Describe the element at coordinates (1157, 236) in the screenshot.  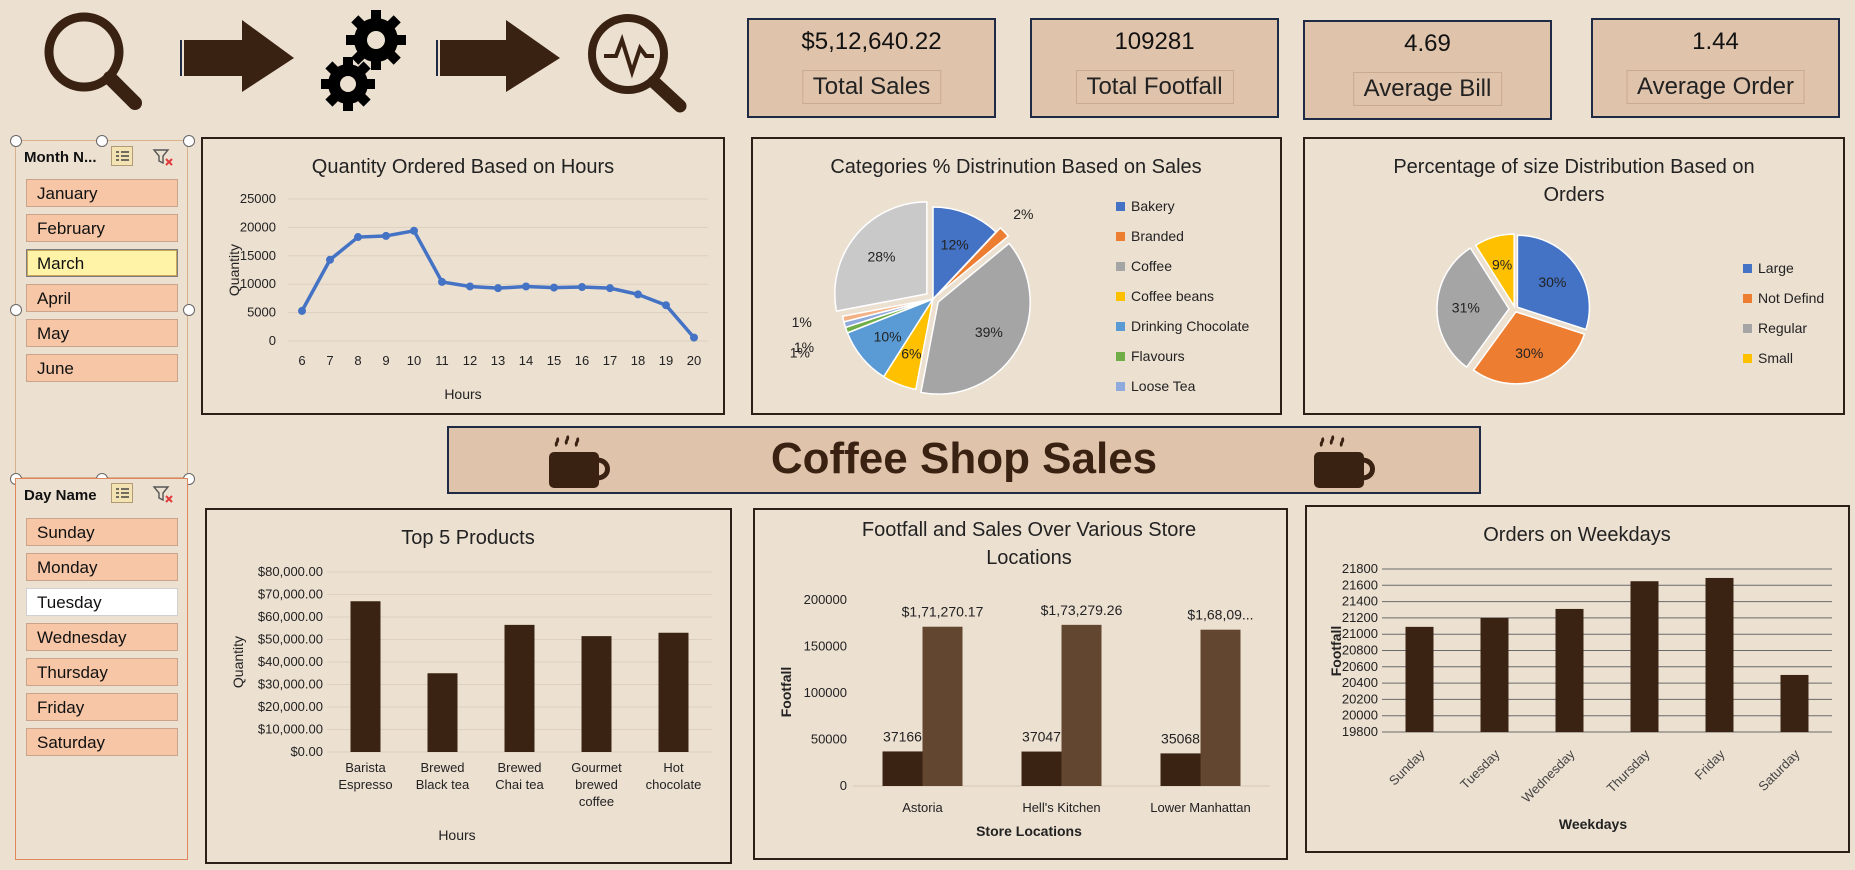
I see `legend-label: Branded` at that location.